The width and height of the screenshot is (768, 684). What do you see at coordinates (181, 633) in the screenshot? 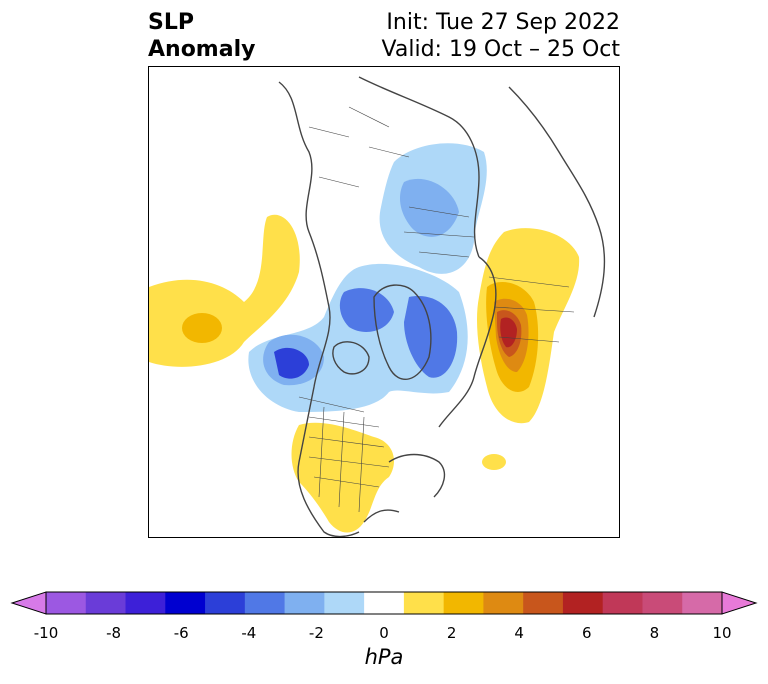
I see `tick-label: -6` at bounding box center [181, 633].